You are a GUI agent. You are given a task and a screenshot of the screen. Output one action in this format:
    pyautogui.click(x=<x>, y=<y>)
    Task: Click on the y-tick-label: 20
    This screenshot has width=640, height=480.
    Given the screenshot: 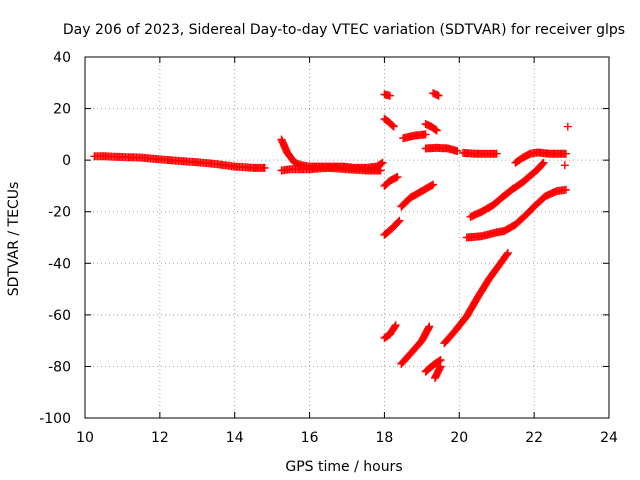 What is the action you would take?
    pyautogui.click(x=62, y=110)
    